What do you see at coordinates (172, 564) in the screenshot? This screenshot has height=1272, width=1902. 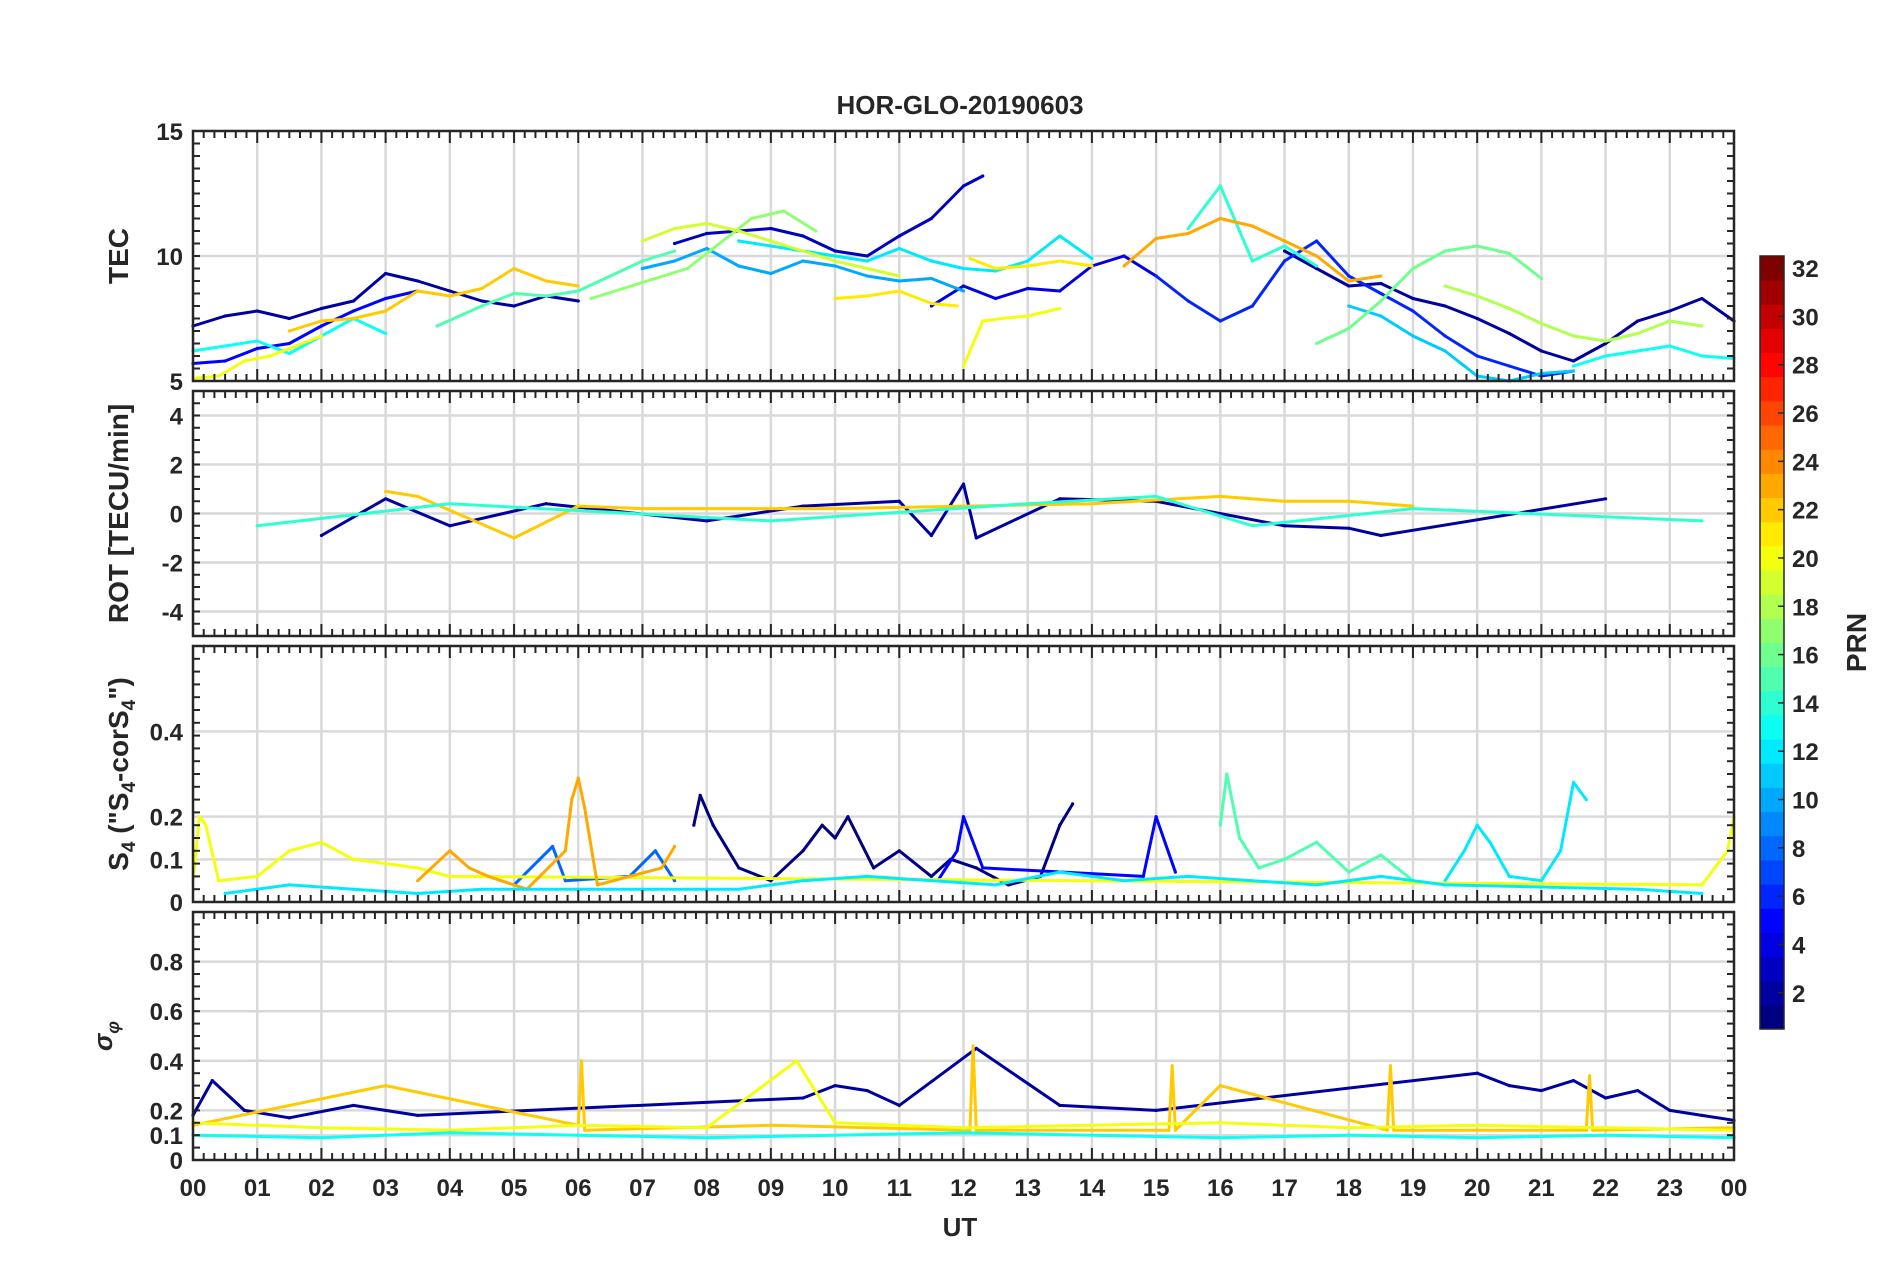 I see `y-tick-label: -2` at bounding box center [172, 564].